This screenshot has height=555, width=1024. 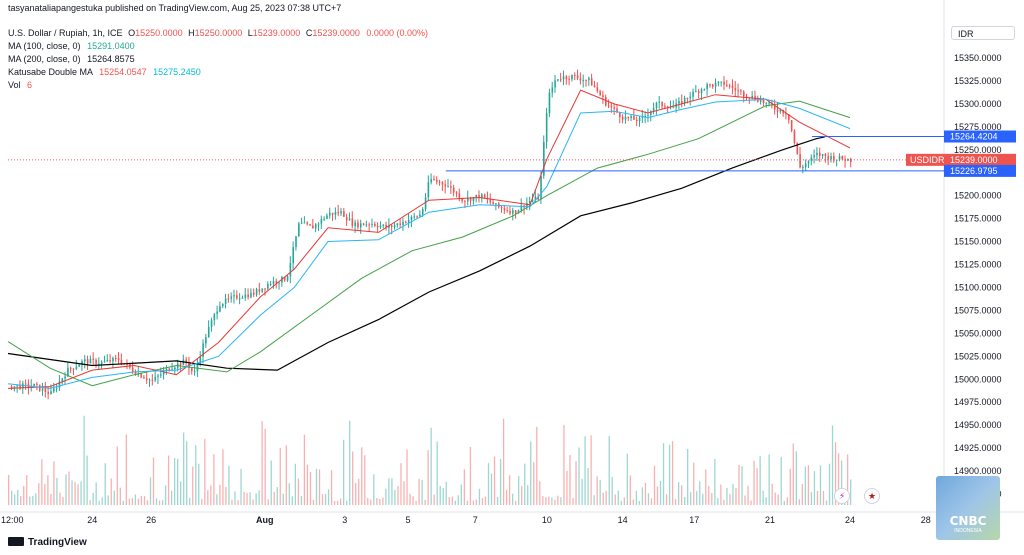 I want to click on ma200-value: 15264.8575, so click(x=111, y=59).